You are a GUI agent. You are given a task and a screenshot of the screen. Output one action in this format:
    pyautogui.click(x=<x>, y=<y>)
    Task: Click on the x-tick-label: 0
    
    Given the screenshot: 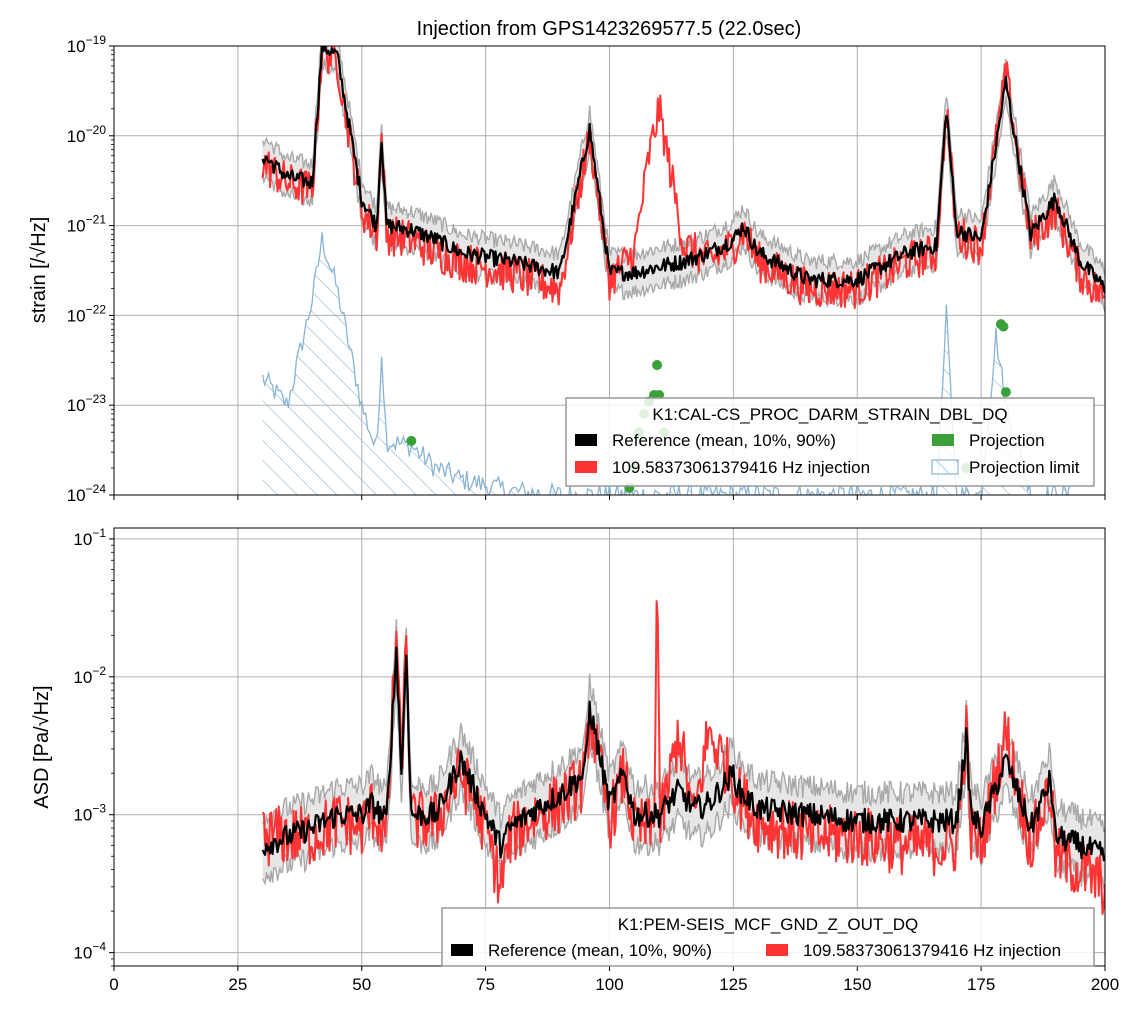 What is the action you would take?
    pyautogui.click(x=113, y=984)
    